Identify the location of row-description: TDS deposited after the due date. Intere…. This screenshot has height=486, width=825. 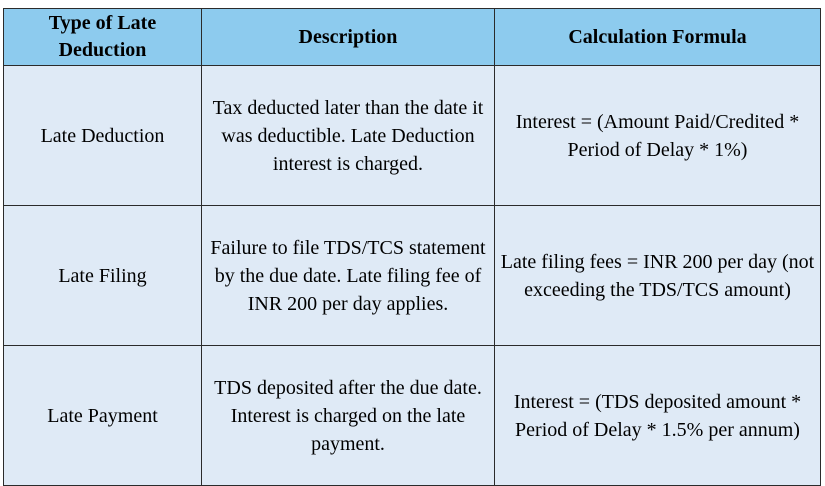
(348, 415).